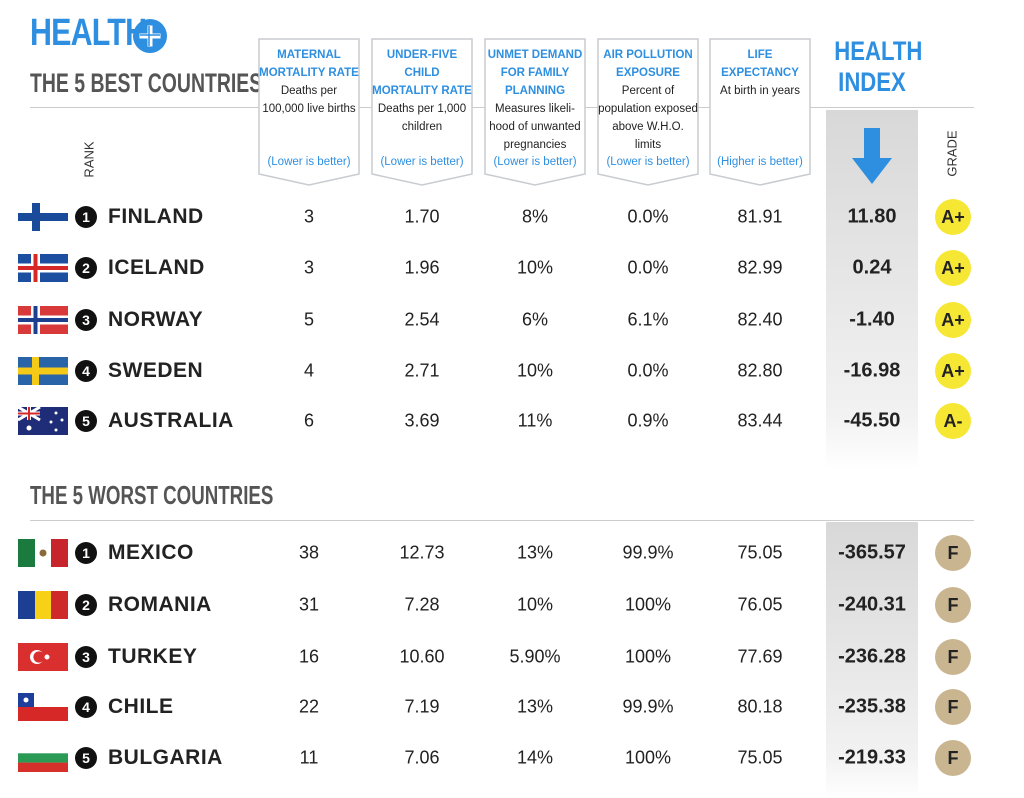 Image resolution: width=1024 pixels, height=798 pixels. I want to click on column-title: UNDER-FIVE CHILD MORTALITY RATE, so click(422, 73).